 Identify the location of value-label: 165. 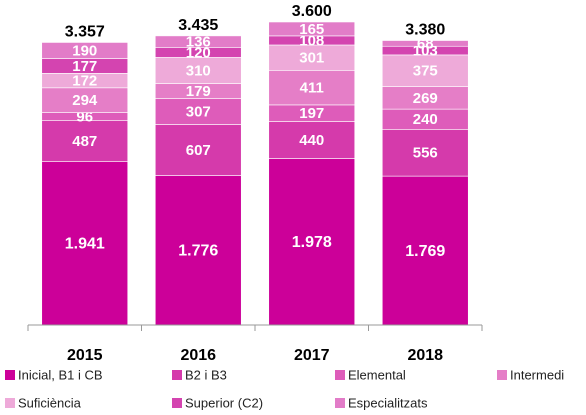
(311, 29).